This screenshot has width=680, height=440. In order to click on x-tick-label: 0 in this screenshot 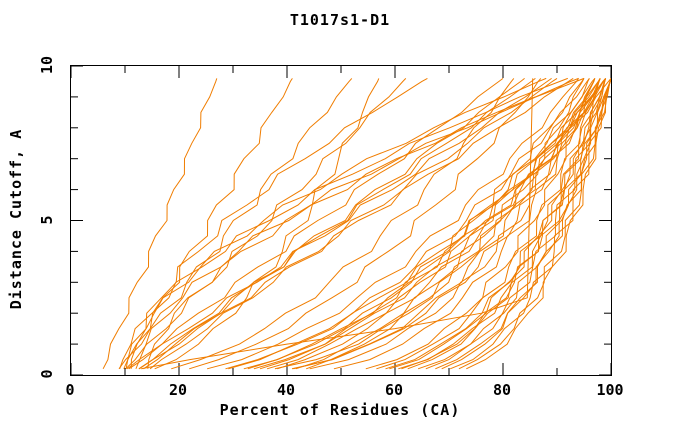, I will do `click(70, 390)`.